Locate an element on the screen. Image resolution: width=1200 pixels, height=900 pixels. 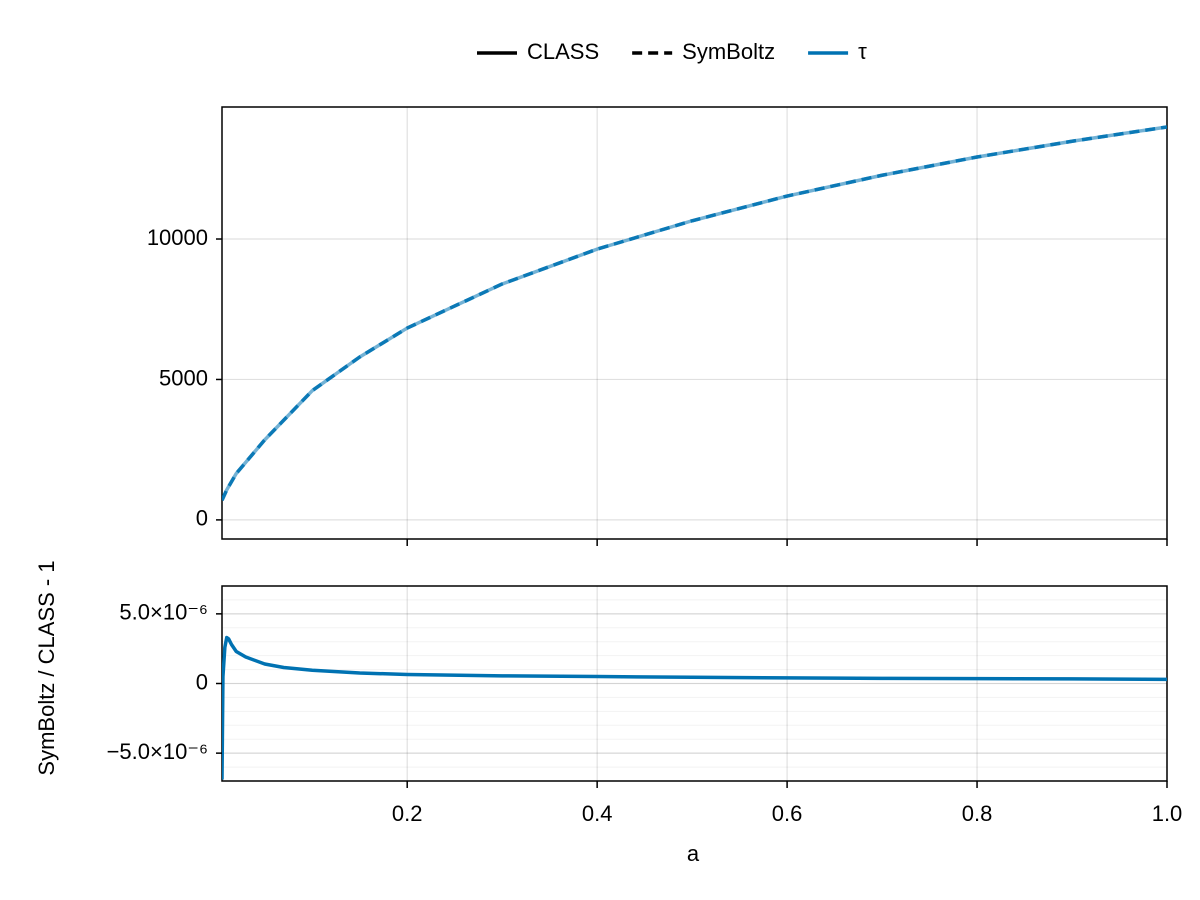
legend-label: SymBoltz is located at coordinates (728, 51).